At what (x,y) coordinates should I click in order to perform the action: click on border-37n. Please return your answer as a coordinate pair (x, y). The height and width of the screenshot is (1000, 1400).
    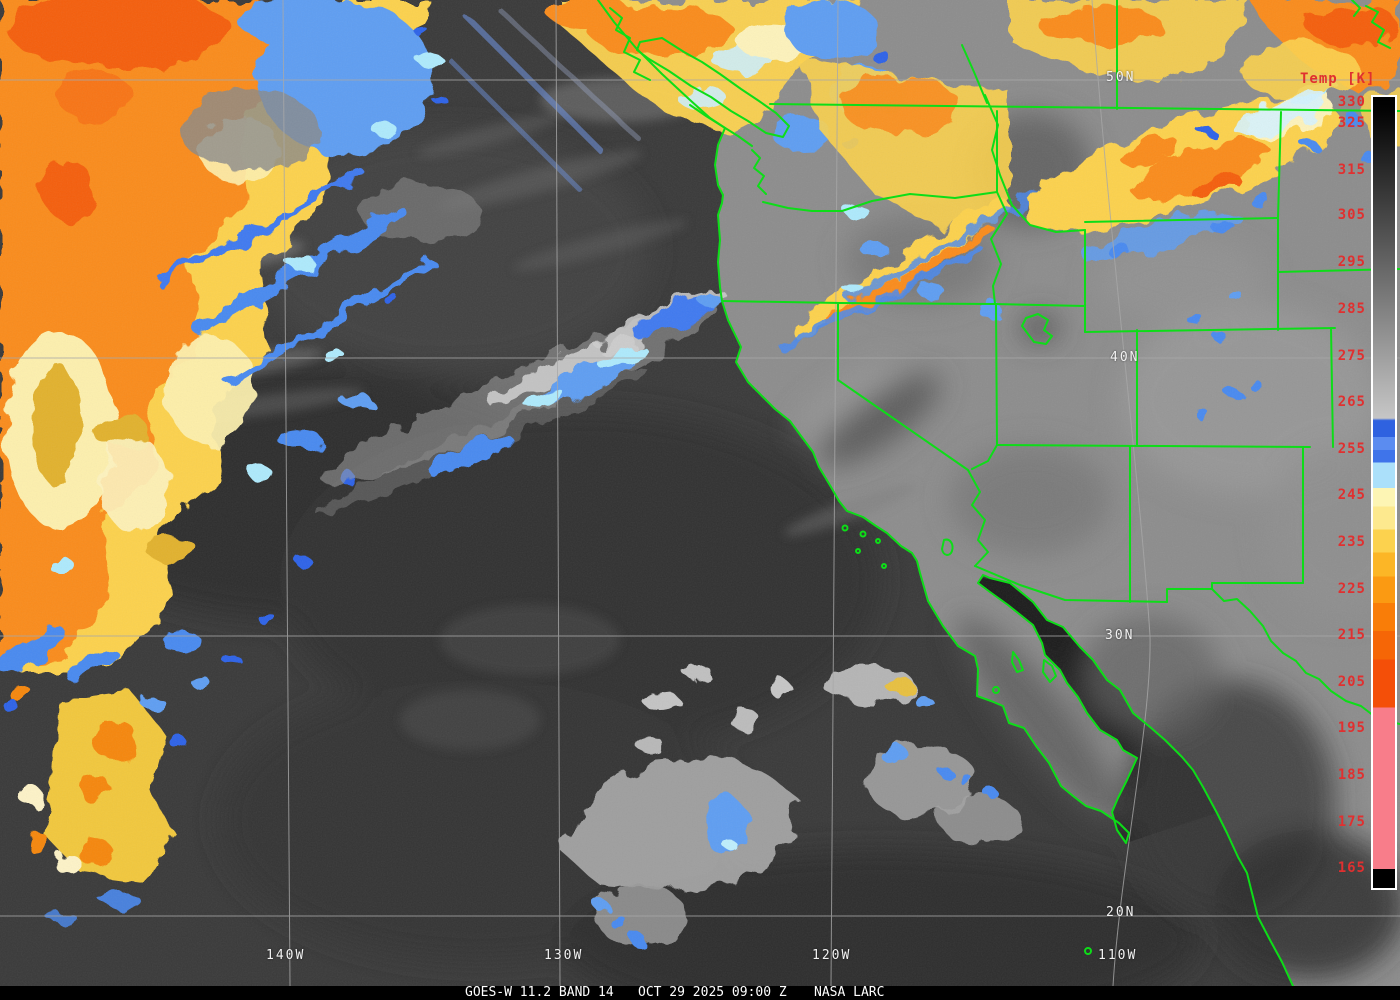
    Looking at the image, I should click on (1153, 446).